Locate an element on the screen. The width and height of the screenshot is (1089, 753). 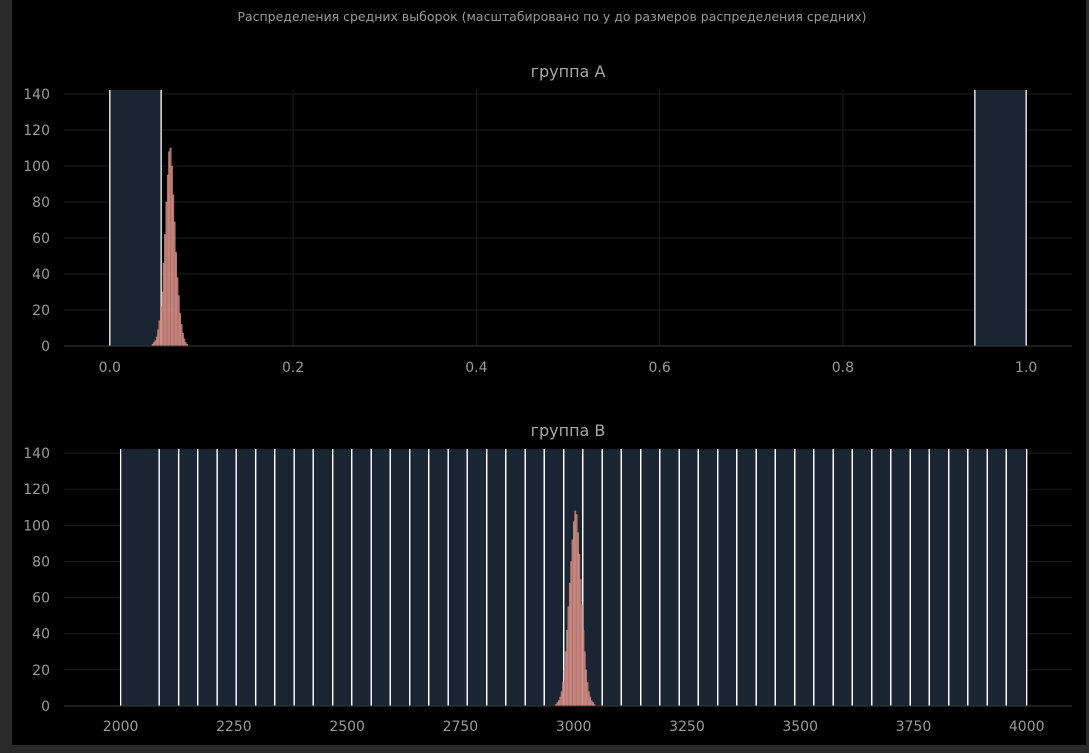
x-tick-label: 0.6 is located at coordinates (660, 368).